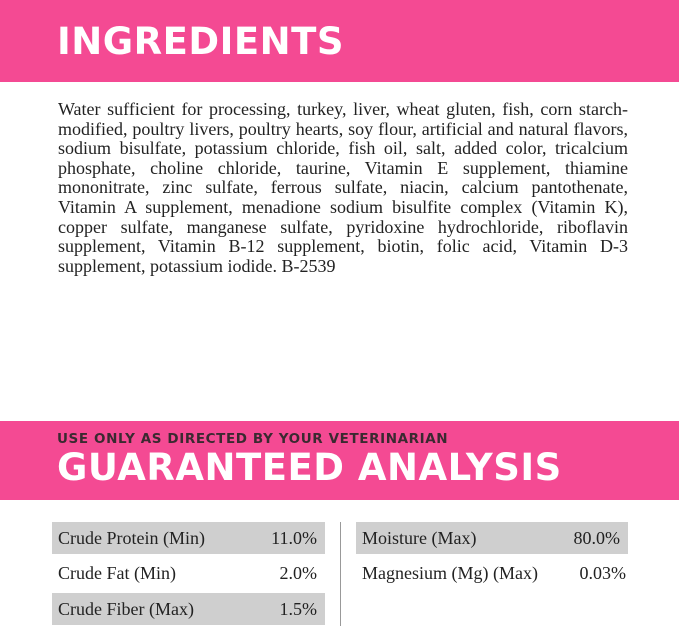 Image resolution: width=679 pixels, height=628 pixels. Describe the element at coordinates (309, 467) in the screenshot. I see `analysis-title: GUARANTEED ANALYSIS` at that location.